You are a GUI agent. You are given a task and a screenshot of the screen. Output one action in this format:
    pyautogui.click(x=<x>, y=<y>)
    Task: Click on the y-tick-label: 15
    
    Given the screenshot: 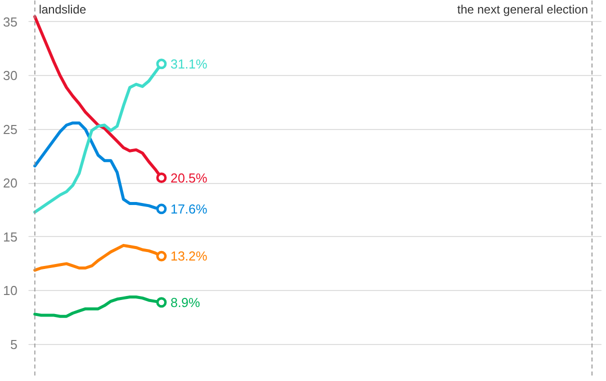 What is the action you would take?
    pyautogui.click(x=10, y=236)
    